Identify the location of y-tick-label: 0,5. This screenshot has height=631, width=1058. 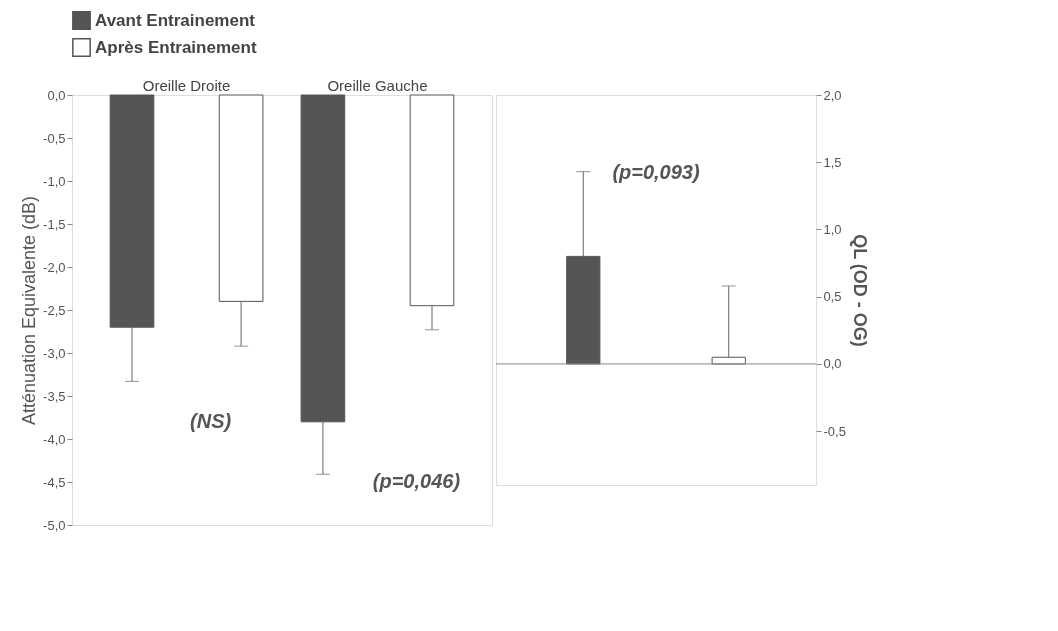
(832, 297).